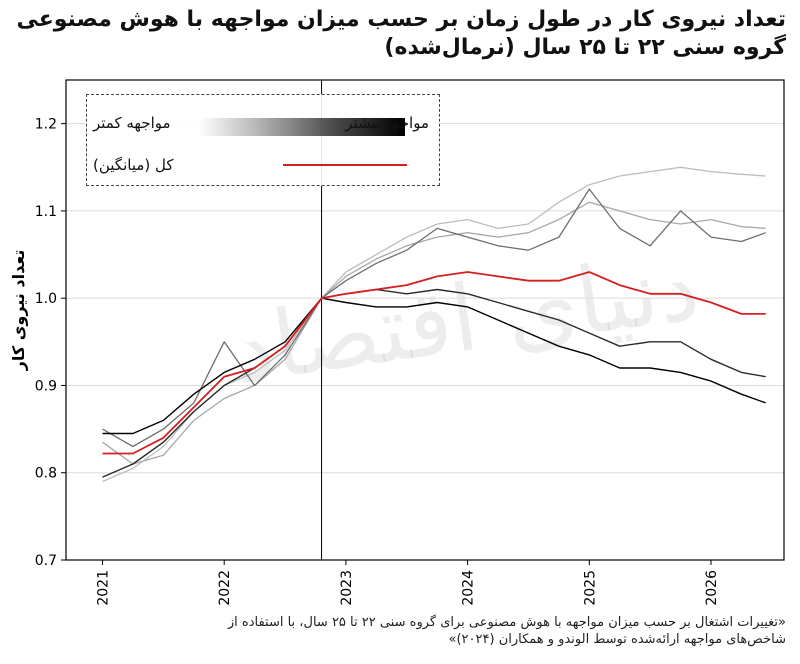  What do you see at coordinates (345, 165) in the screenshot?
I see `legend-red-swatch` at bounding box center [345, 165].